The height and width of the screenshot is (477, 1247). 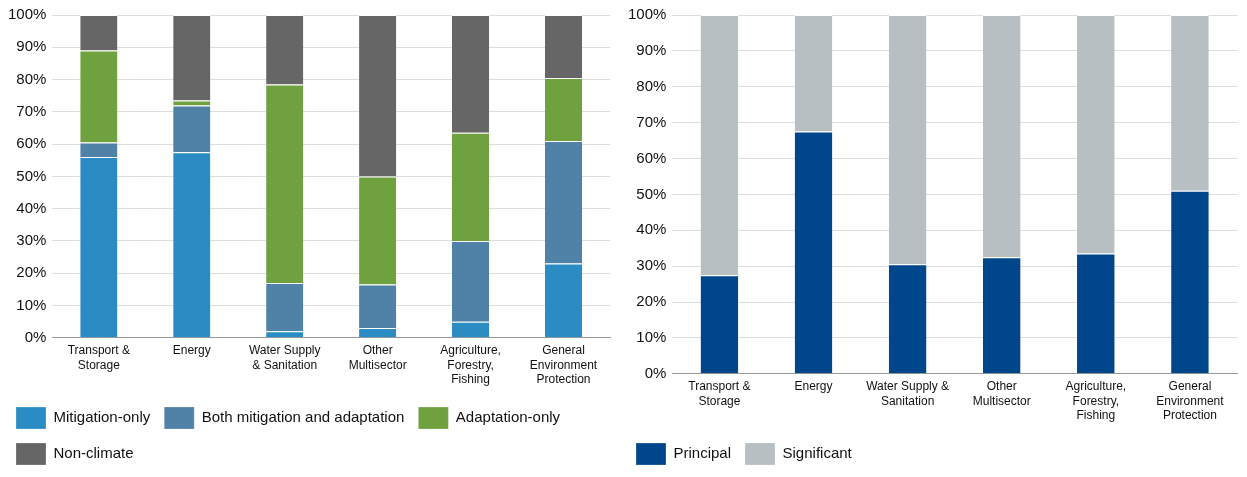 I want to click on legend-label: Principal, so click(x=702, y=453).